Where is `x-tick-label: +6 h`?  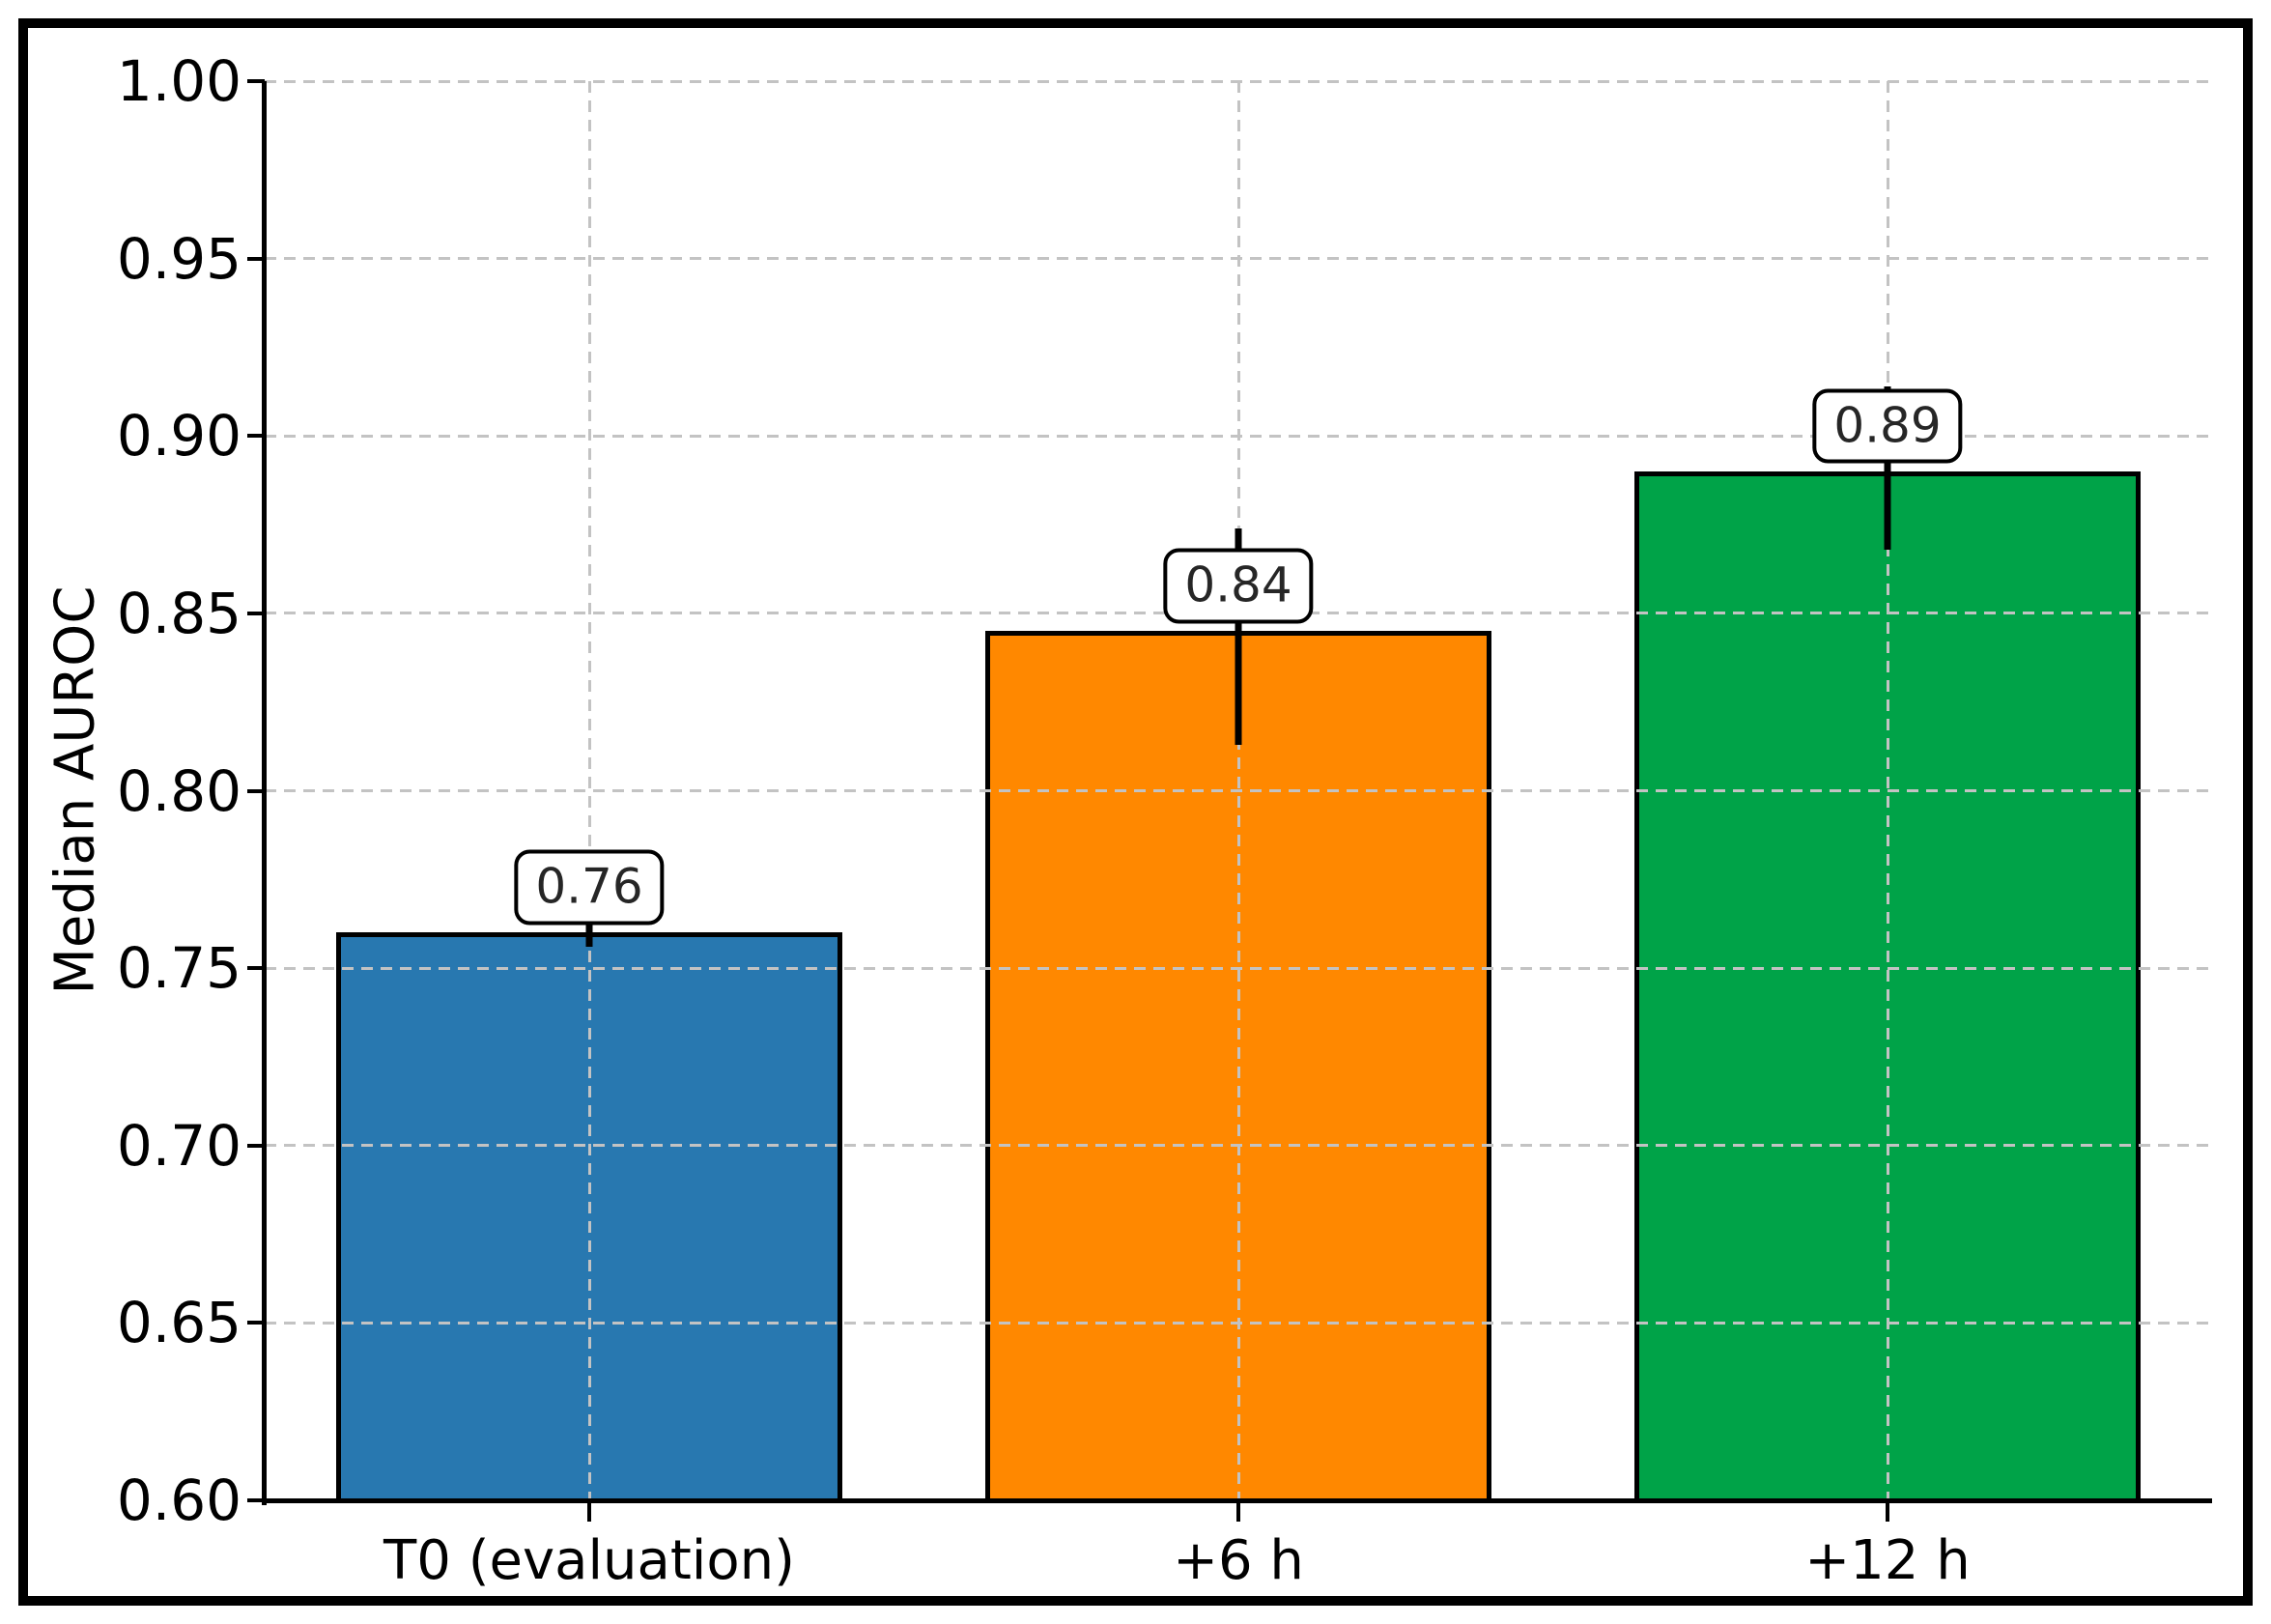 x-tick-label: +6 h is located at coordinates (1238, 1560).